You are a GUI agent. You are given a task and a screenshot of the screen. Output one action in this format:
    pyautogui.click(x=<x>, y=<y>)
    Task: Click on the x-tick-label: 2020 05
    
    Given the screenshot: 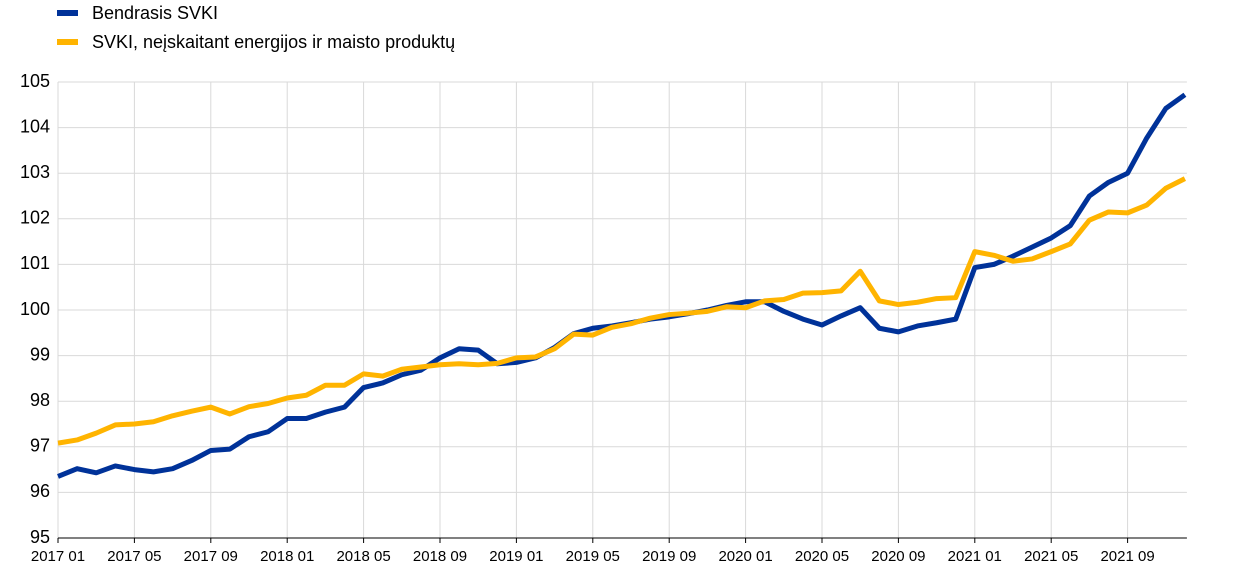 What is the action you would take?
    pyautogui.click(x=822, y=556)
    